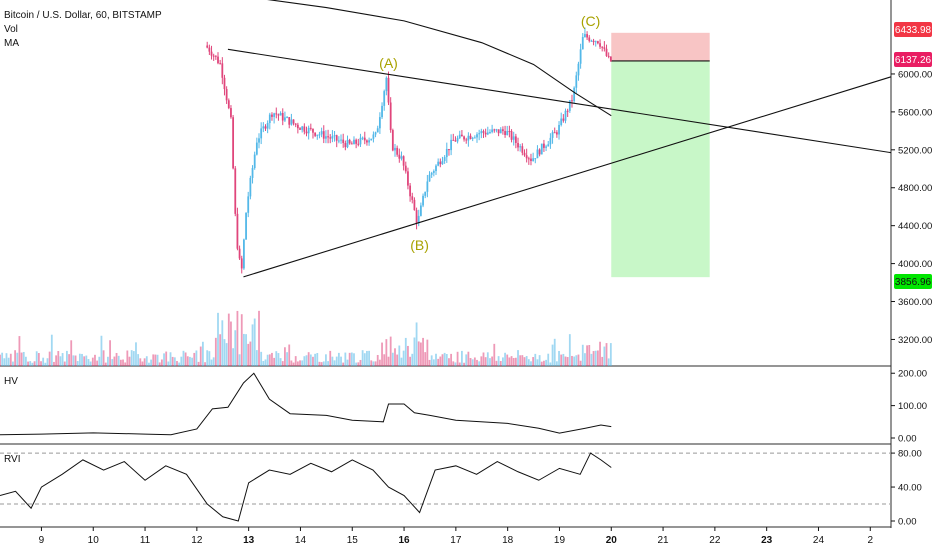  Describe the element at coordinates (306, 487) in the screenshot. I see `rvi-line` at that location.